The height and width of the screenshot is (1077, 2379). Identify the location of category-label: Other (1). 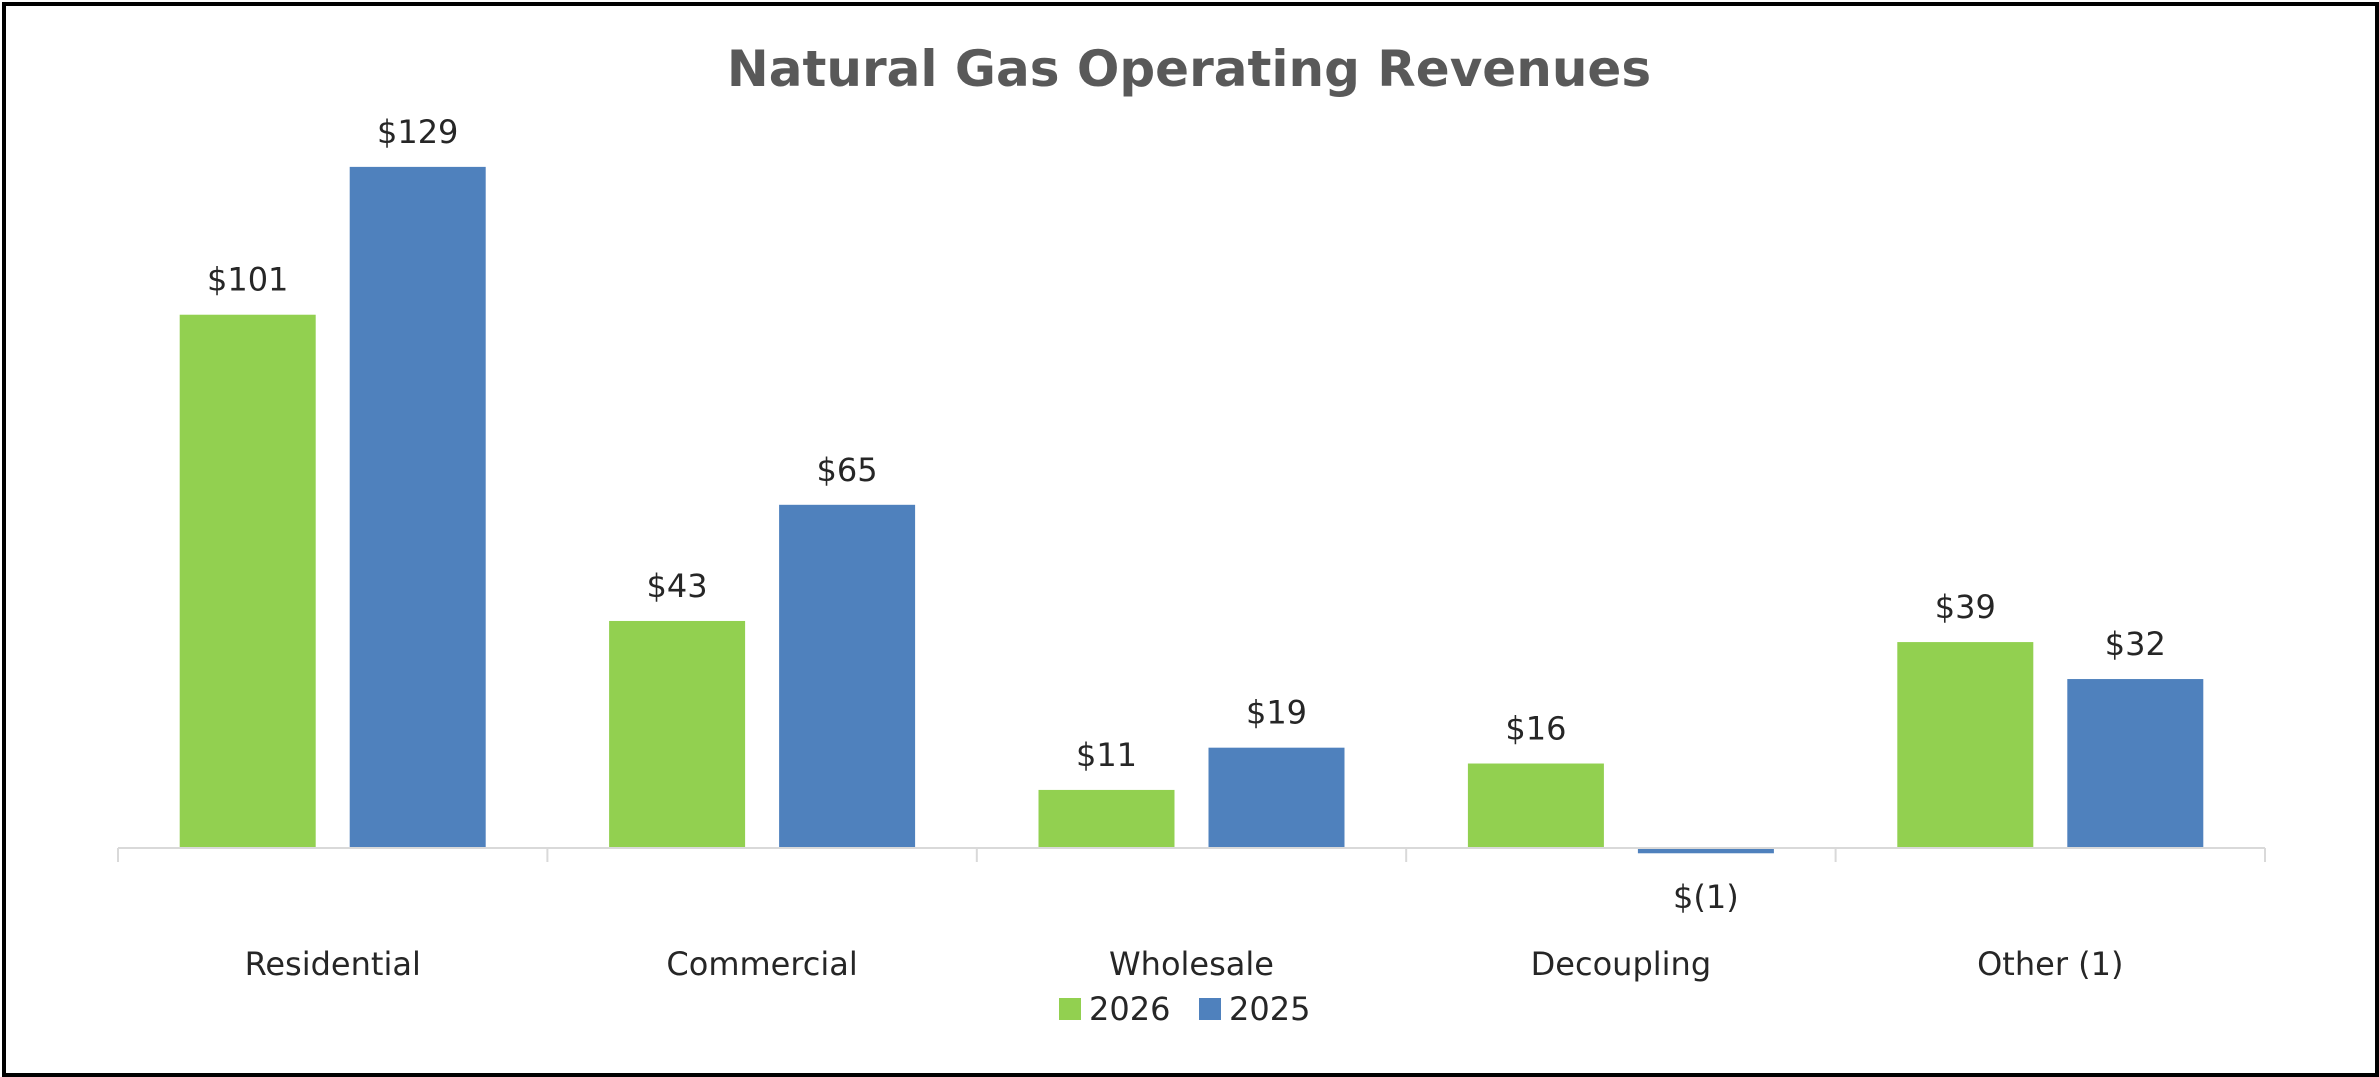
(2050, 964).